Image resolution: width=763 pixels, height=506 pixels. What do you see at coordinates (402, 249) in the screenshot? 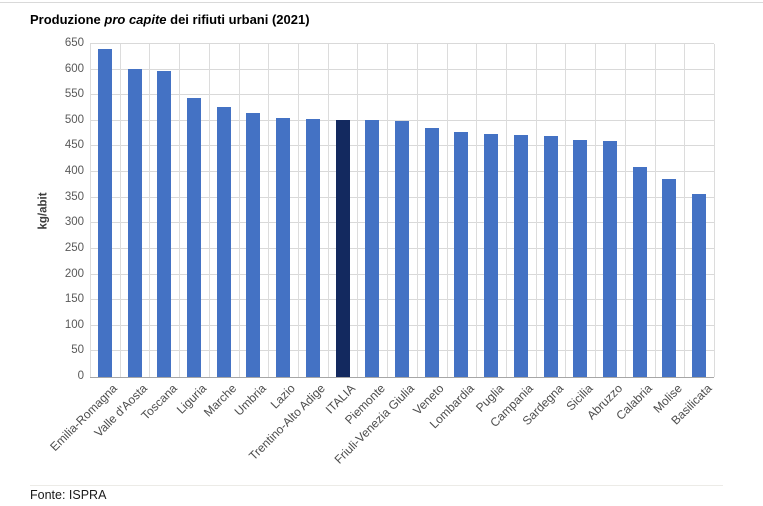
I see `bar-friuli-venezia-giulia` at bounding box center [402, 249].